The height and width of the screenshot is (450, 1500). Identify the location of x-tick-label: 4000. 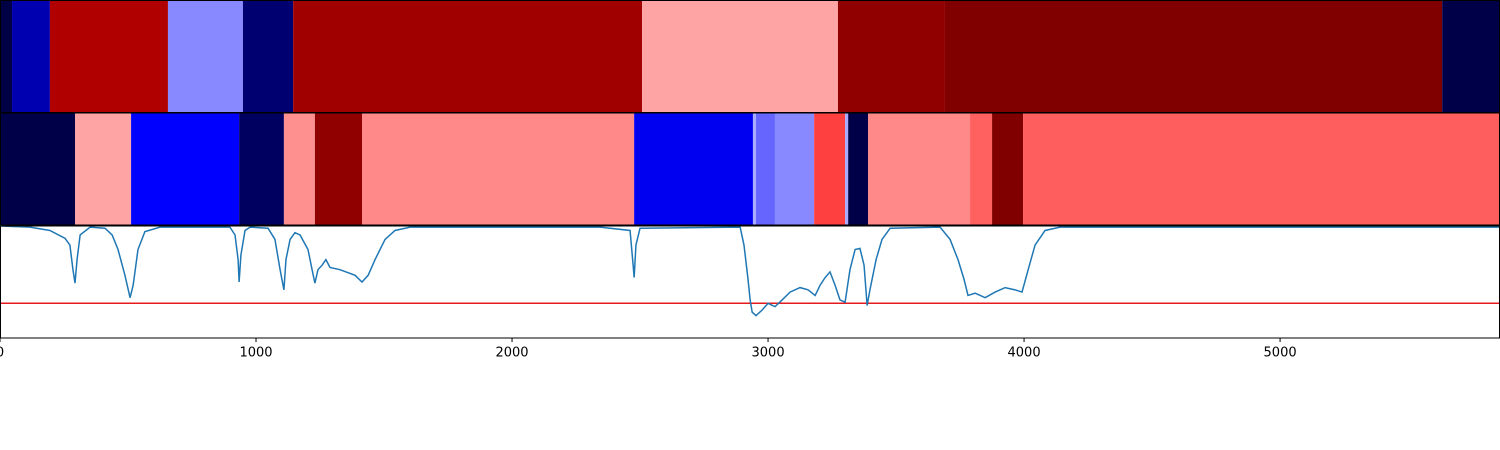
(1024, 353).